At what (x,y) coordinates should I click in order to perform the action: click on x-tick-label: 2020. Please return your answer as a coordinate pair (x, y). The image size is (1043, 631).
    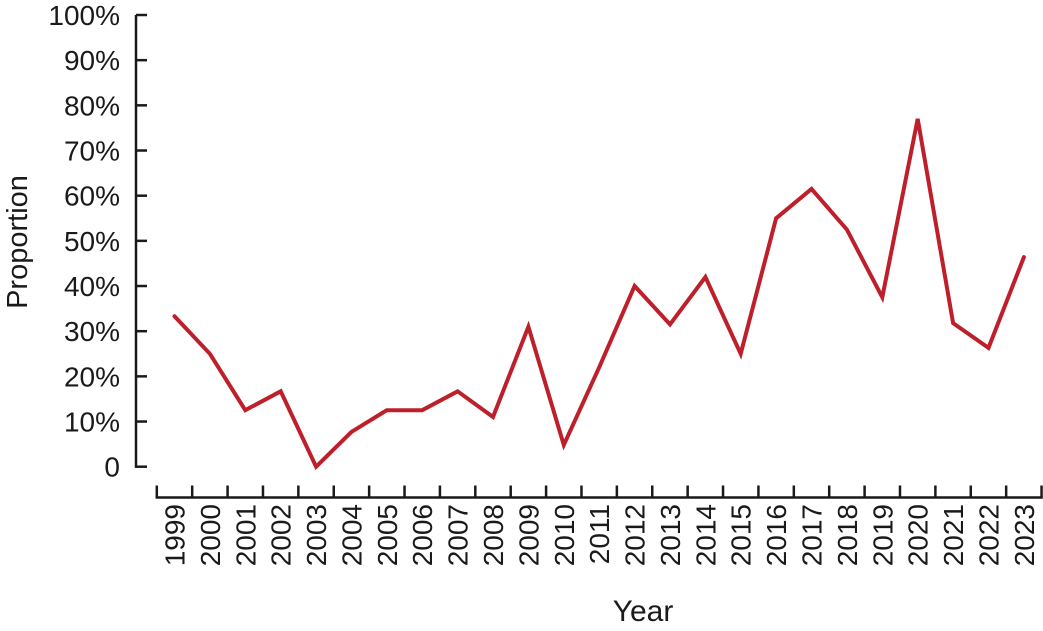
    Looking at the image, I should click on (918, 535).